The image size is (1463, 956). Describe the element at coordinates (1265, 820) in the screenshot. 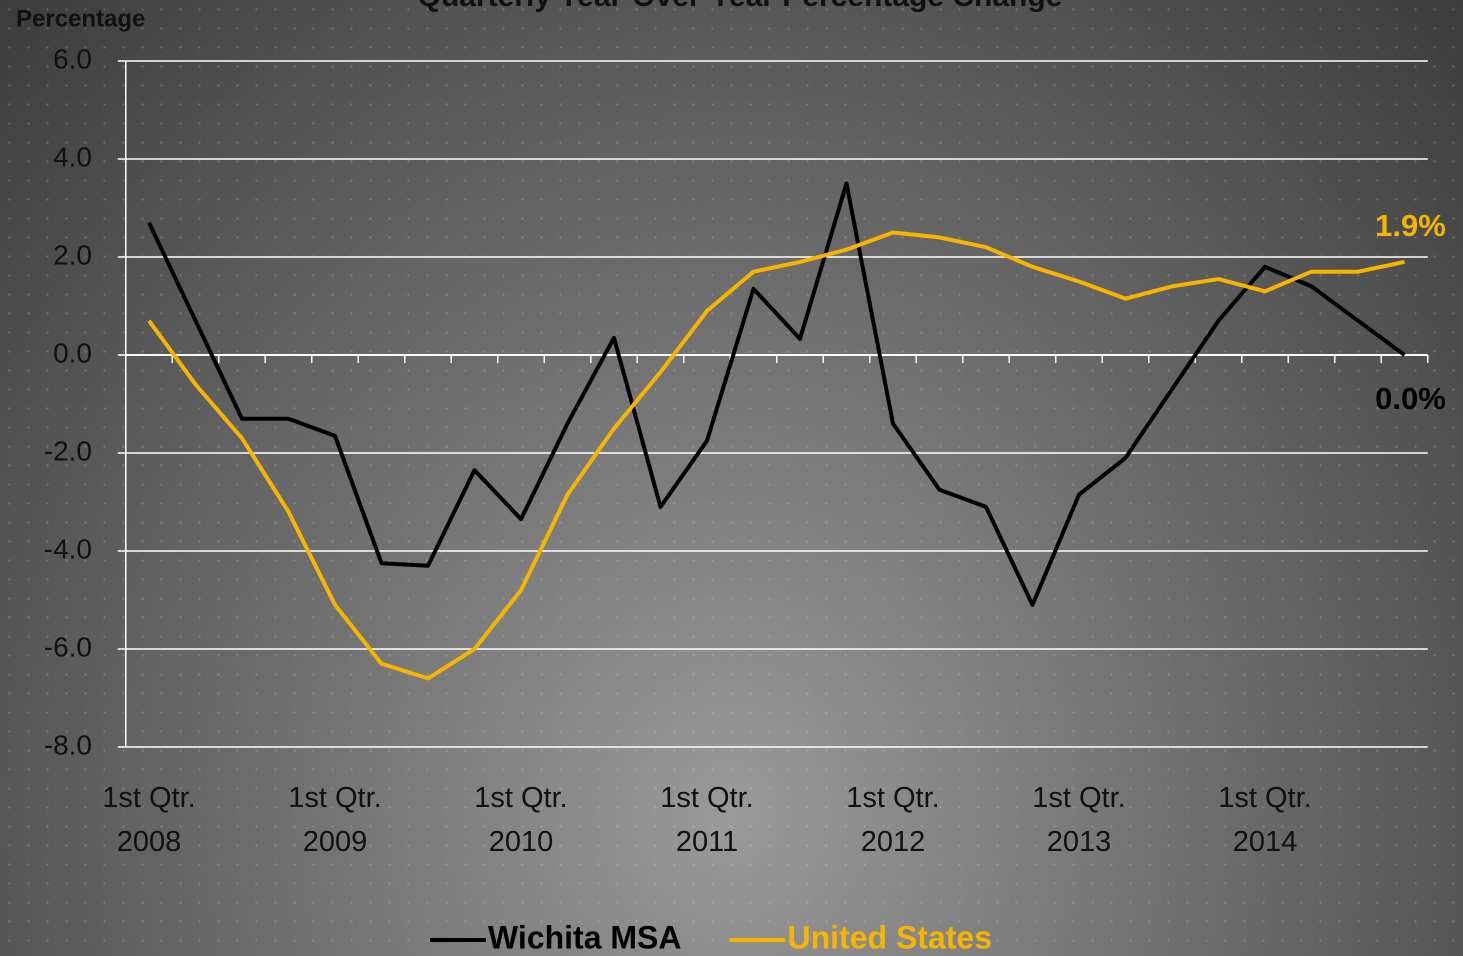

I see `x-tick-label: 1st Qtr. 2014` at that location.